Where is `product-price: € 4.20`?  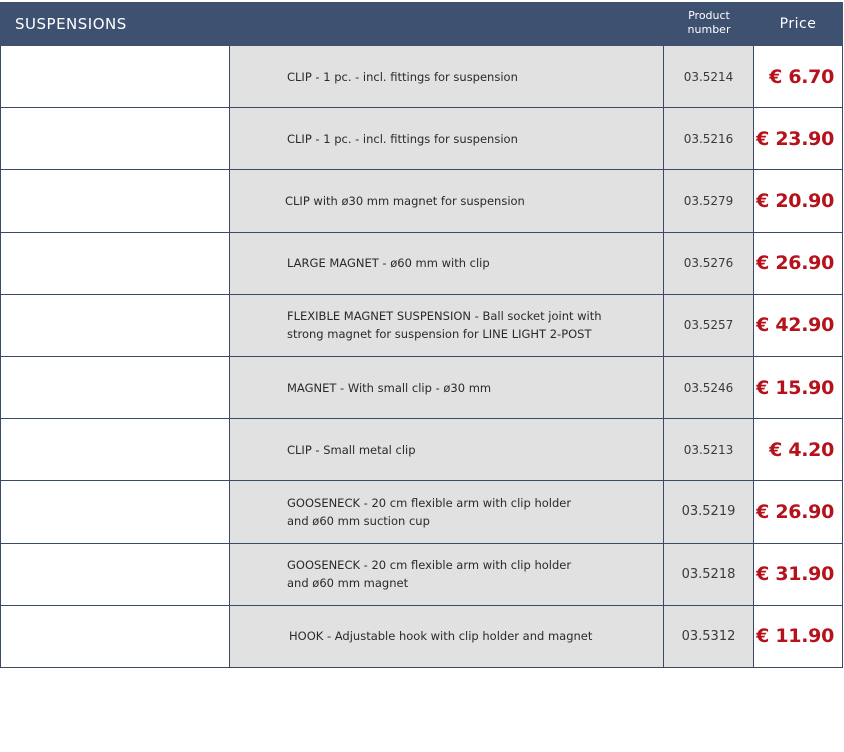 product-price: € 4.20 is located at coordinates (798, 450).